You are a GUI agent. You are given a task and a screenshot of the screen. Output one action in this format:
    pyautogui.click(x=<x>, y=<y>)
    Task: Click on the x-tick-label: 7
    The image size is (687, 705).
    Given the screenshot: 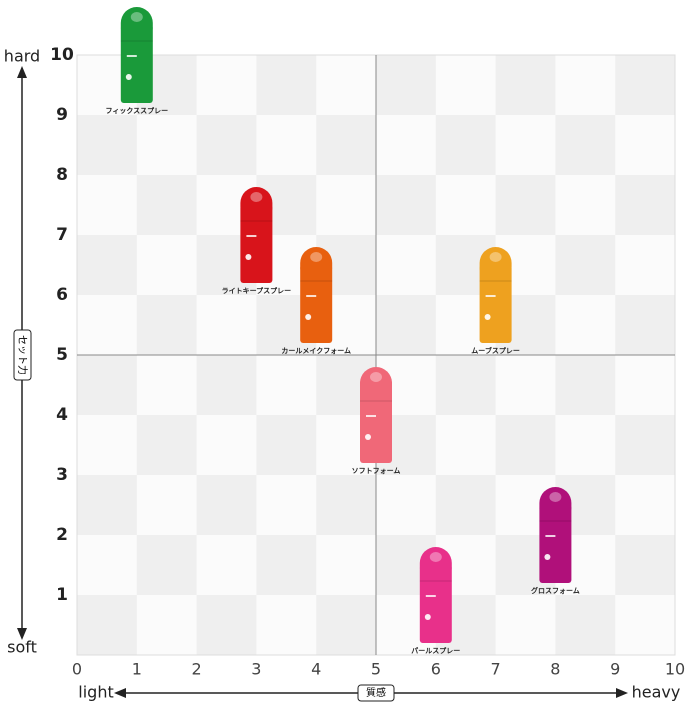 What is the action you would take?
    pyautogui.click(x=496, y=669)
    